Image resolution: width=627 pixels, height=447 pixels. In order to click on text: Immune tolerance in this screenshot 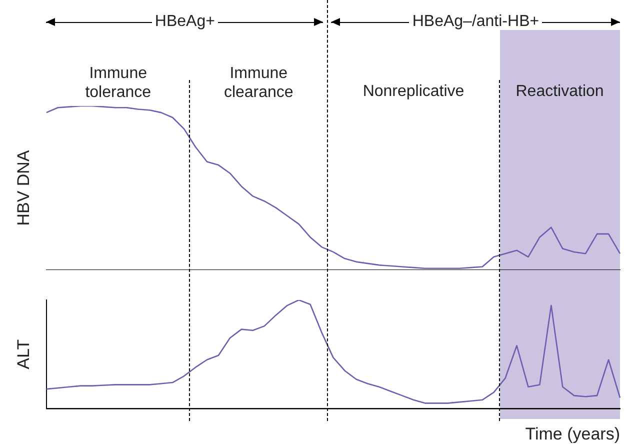, I will do `click(118, 83)`.